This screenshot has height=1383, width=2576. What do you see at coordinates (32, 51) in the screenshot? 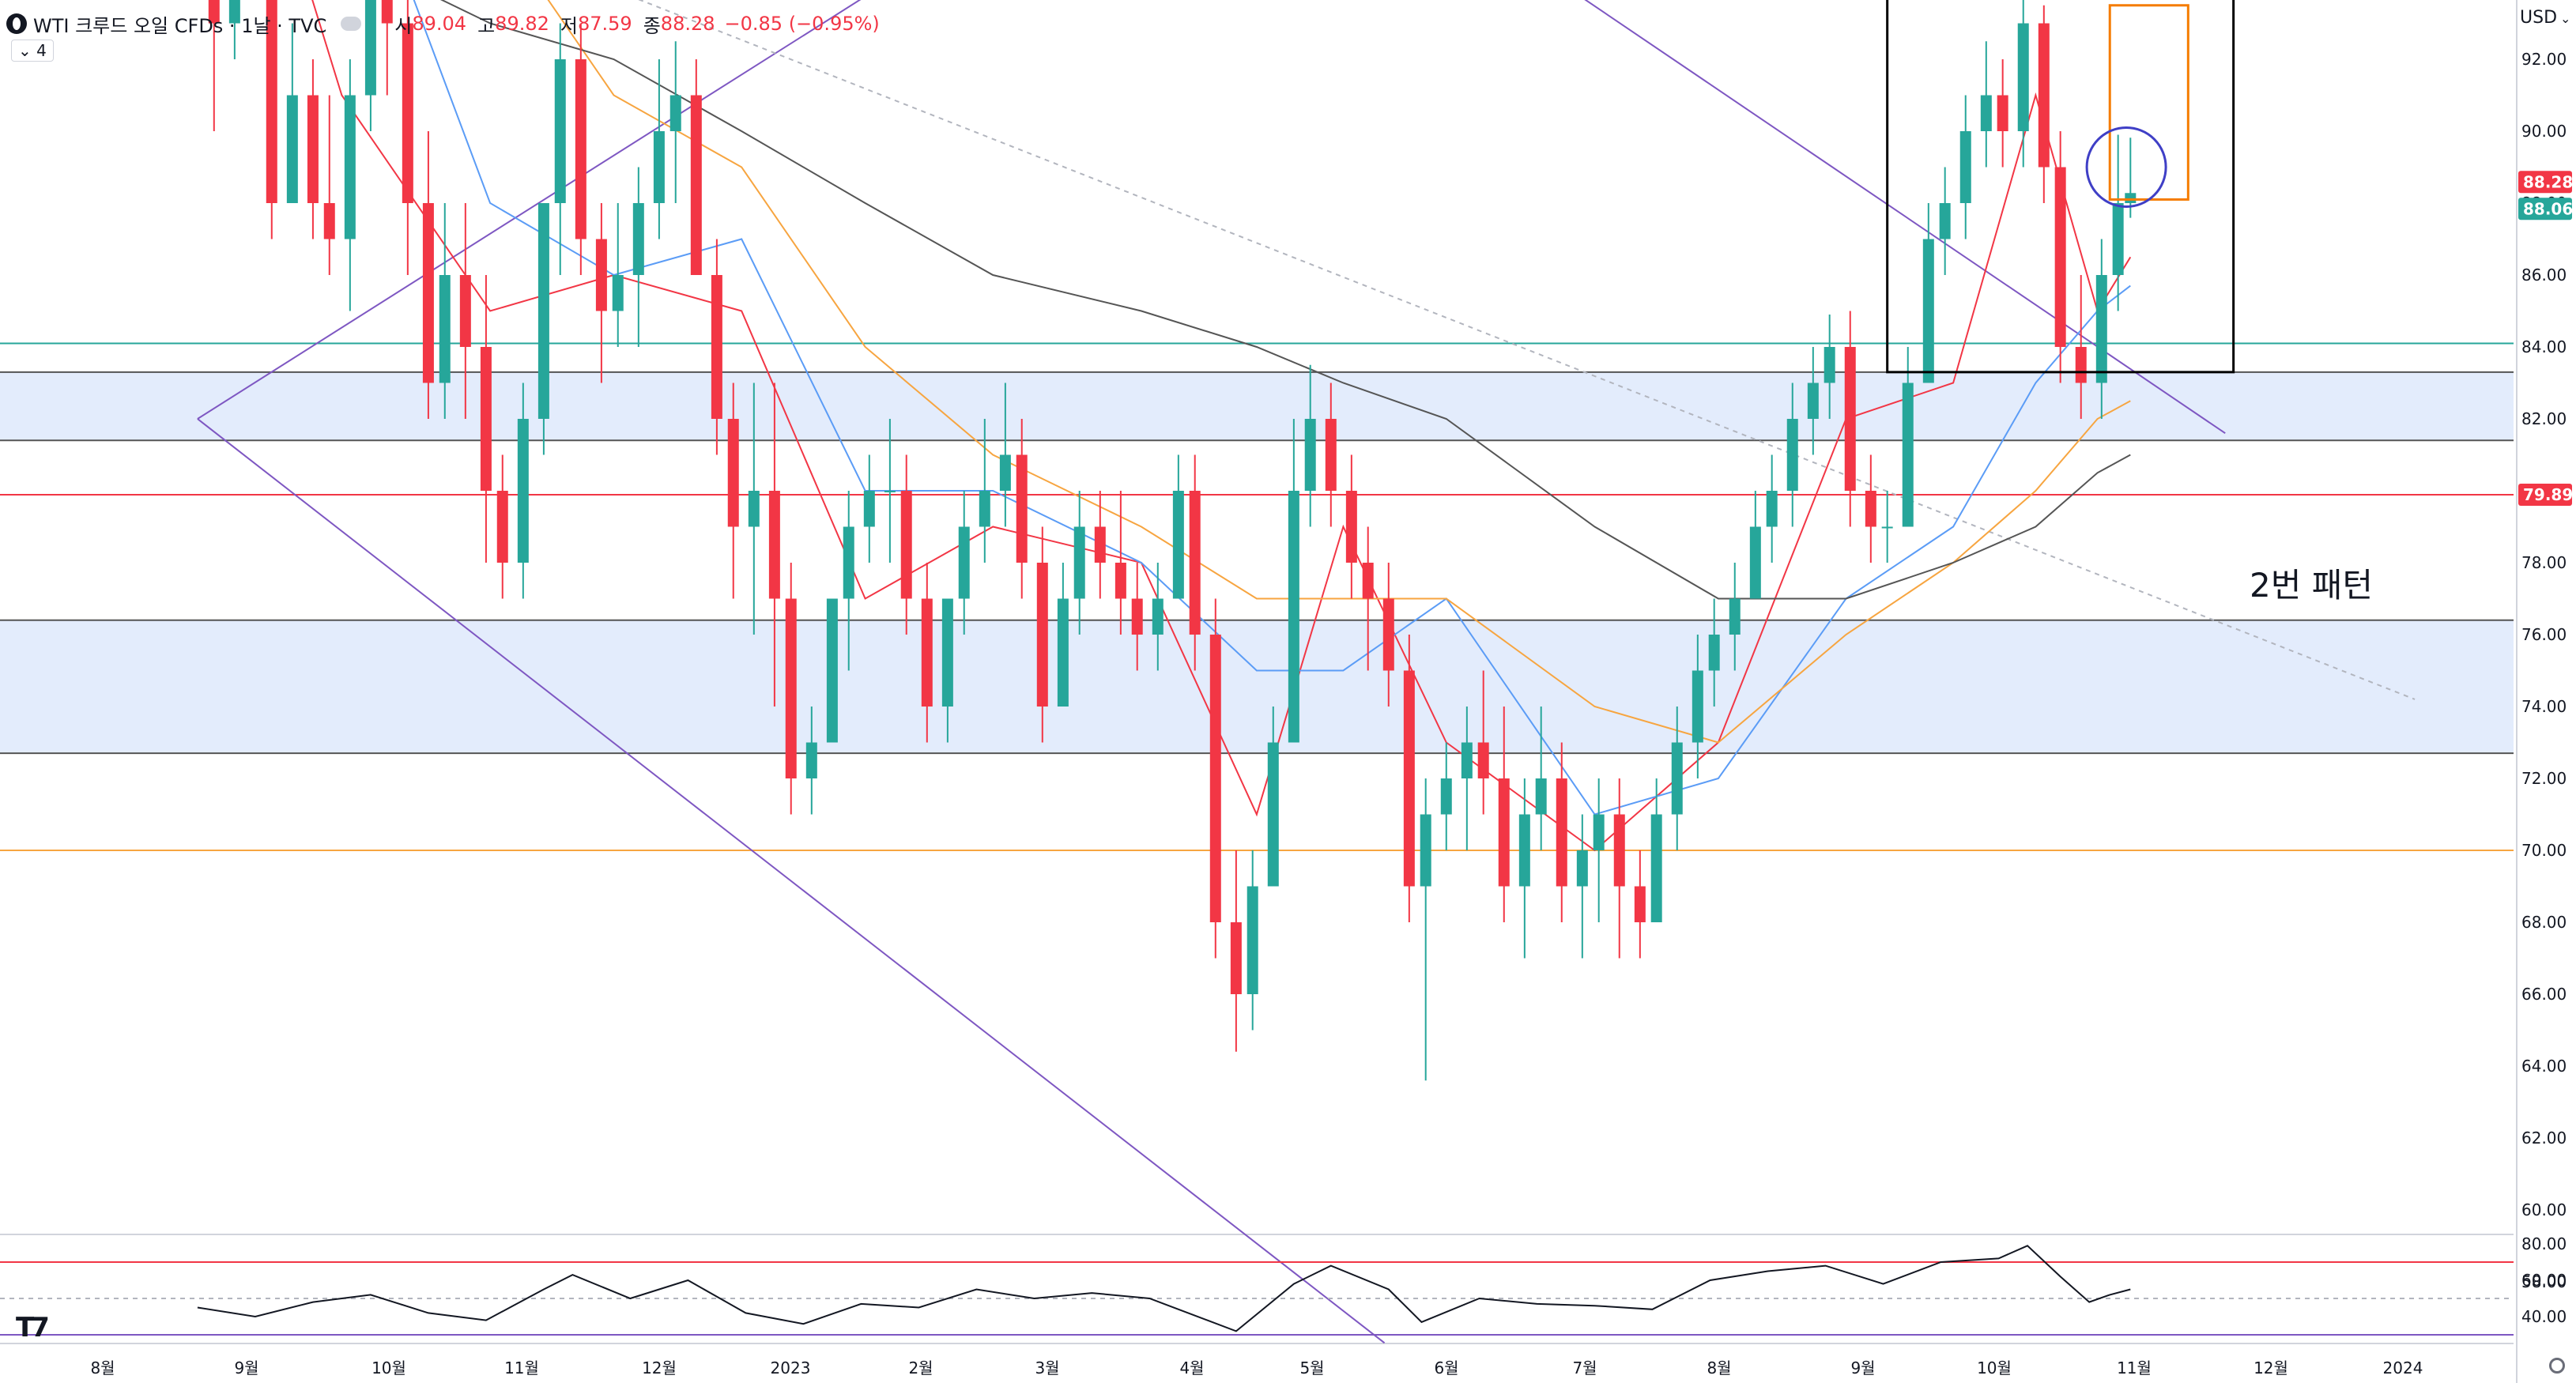
I see `indicators-toggle: ⌄ 4` at bounding box center [32, 51].